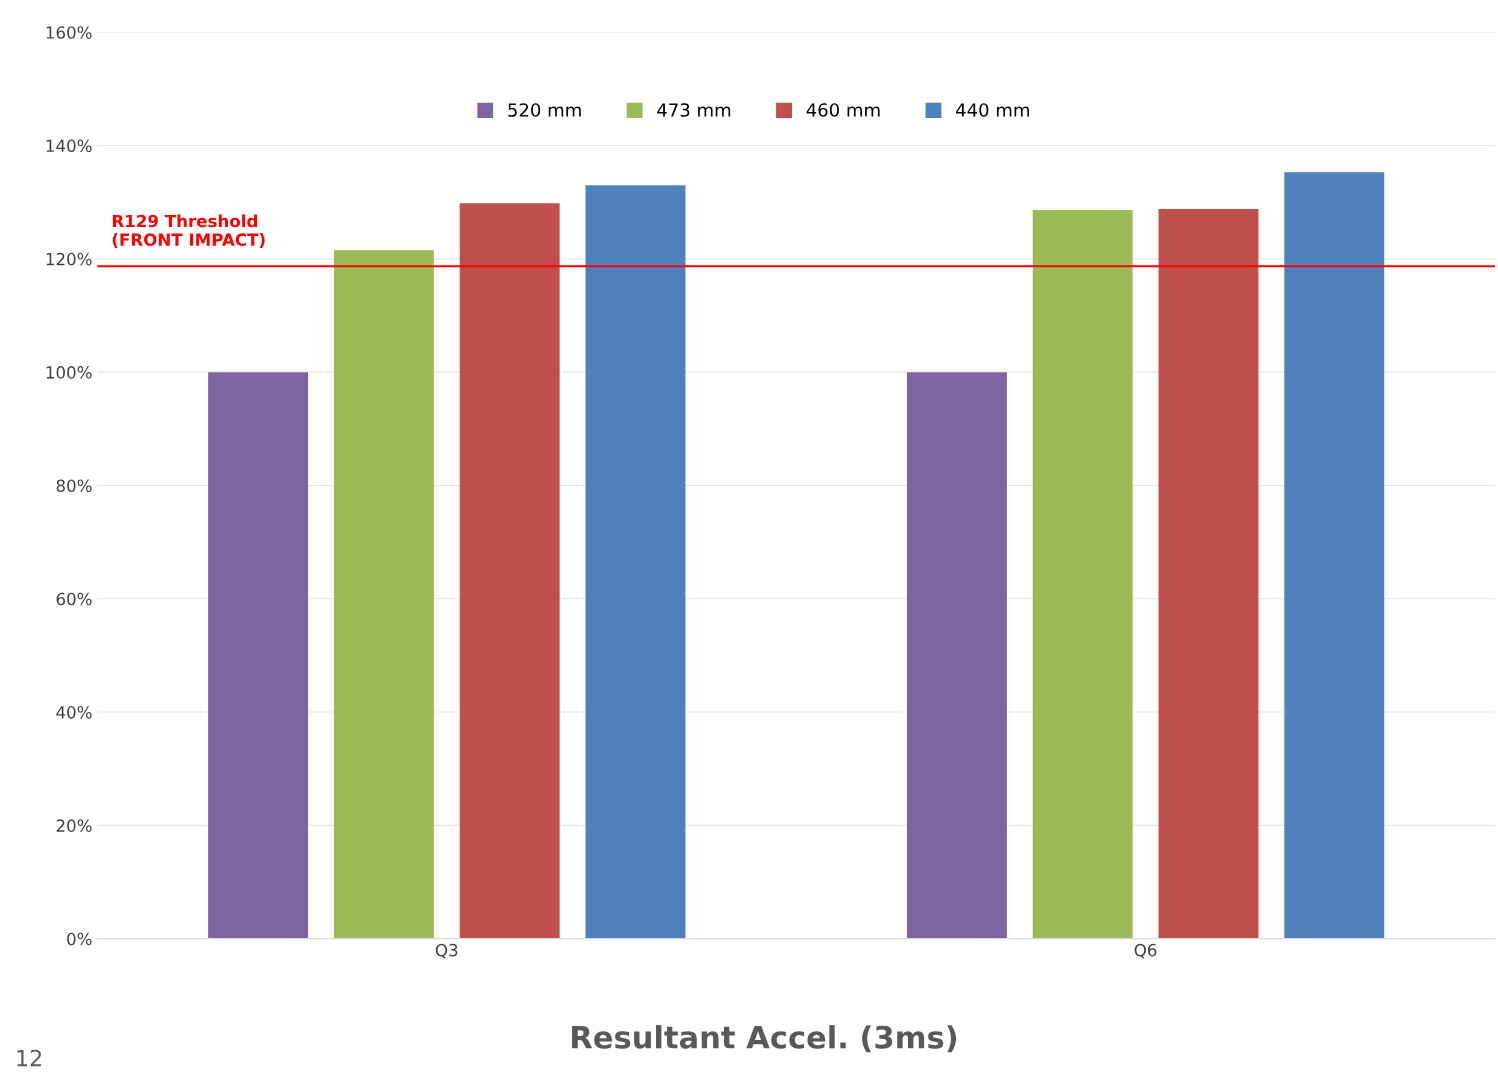 This screenshot has height=1074, width=1498. I want to click on x-tick-label: Q6, so click(1145, 951).